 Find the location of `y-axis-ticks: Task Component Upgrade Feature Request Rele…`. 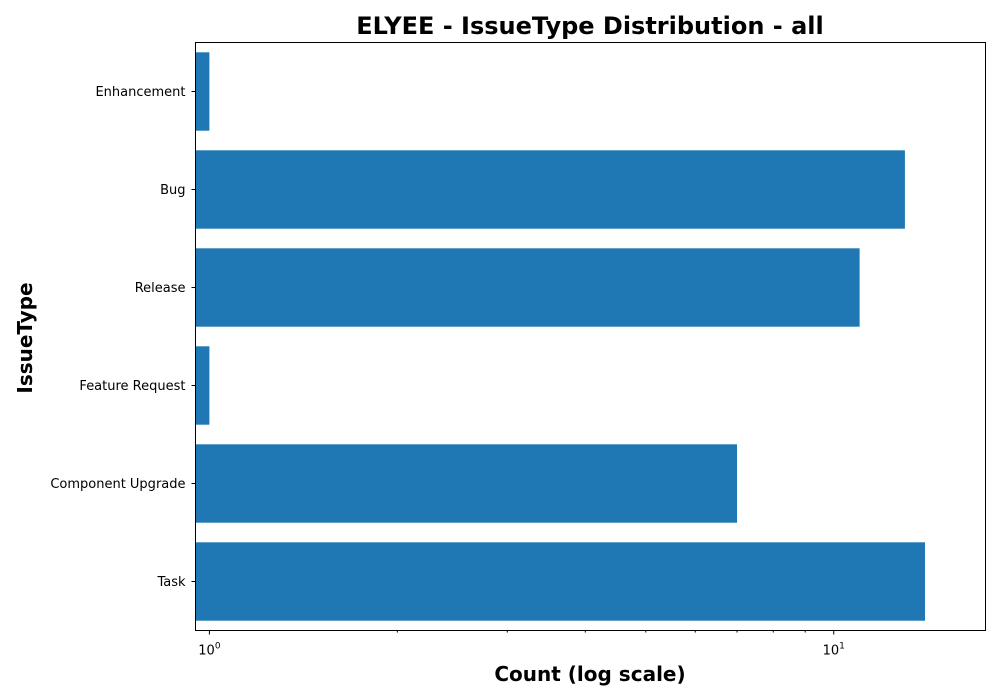

y-axis-ticks: Task Component Upgrade Feature Request Rele… is located at coordinates (123, 337).